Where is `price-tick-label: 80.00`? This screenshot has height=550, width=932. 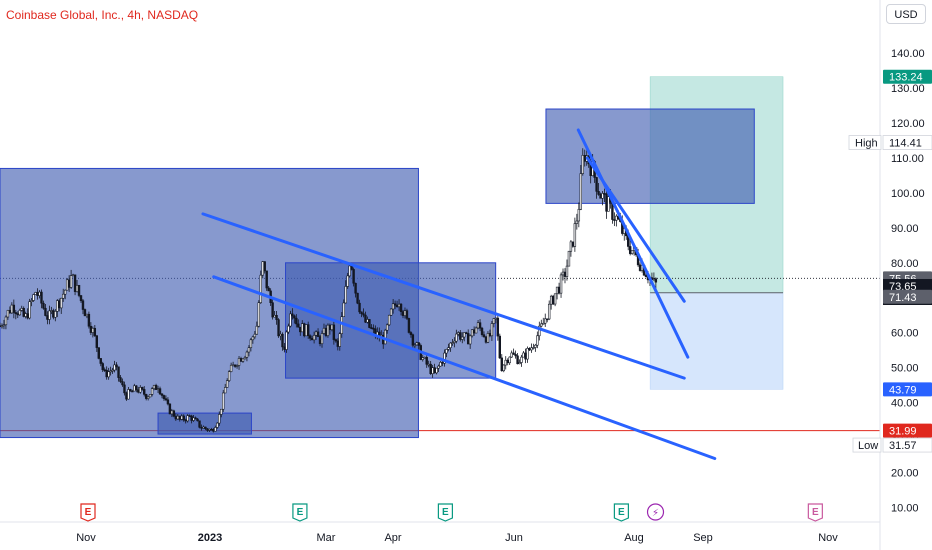 price-tick-label: 80.00 is located at coordinates (905, 264).